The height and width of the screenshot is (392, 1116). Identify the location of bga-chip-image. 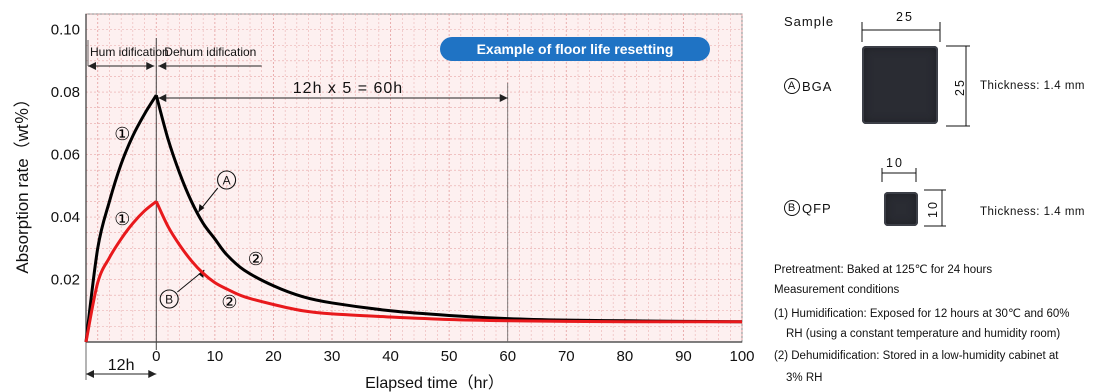
(900, 85).